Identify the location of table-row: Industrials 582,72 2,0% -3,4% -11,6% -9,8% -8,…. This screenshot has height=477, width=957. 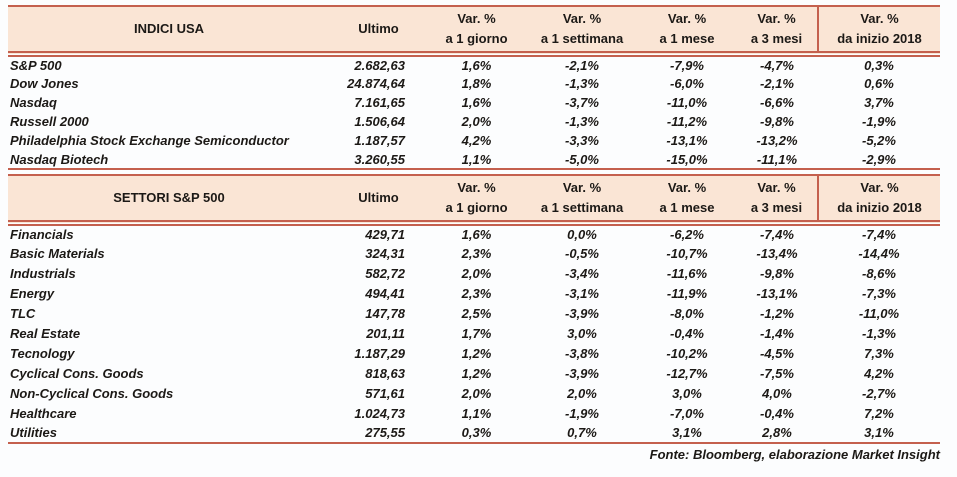
(474, 273).